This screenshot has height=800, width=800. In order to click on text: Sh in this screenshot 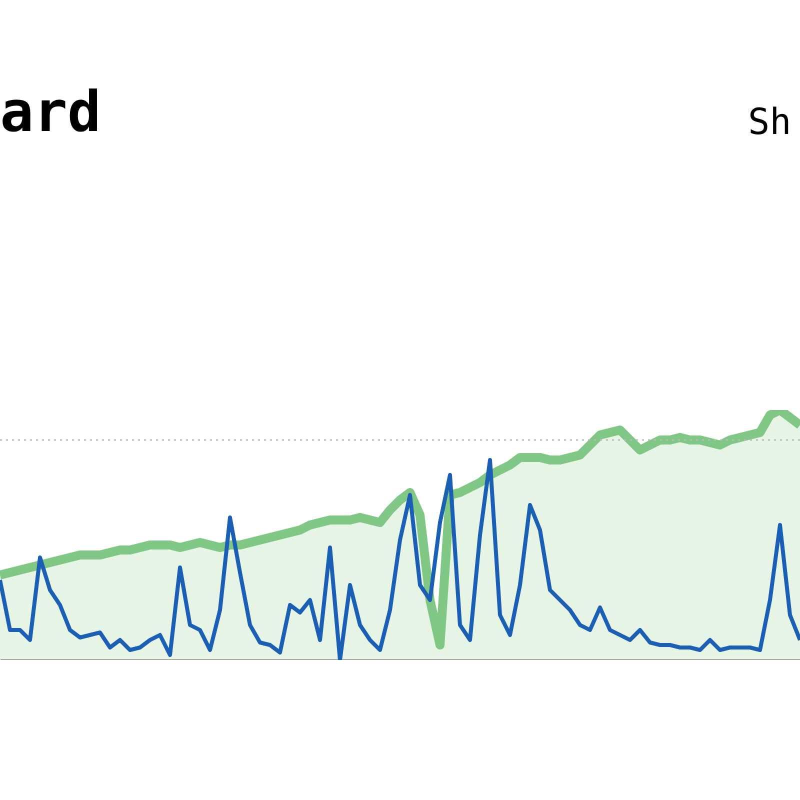, I will do `click(770, 122)`.